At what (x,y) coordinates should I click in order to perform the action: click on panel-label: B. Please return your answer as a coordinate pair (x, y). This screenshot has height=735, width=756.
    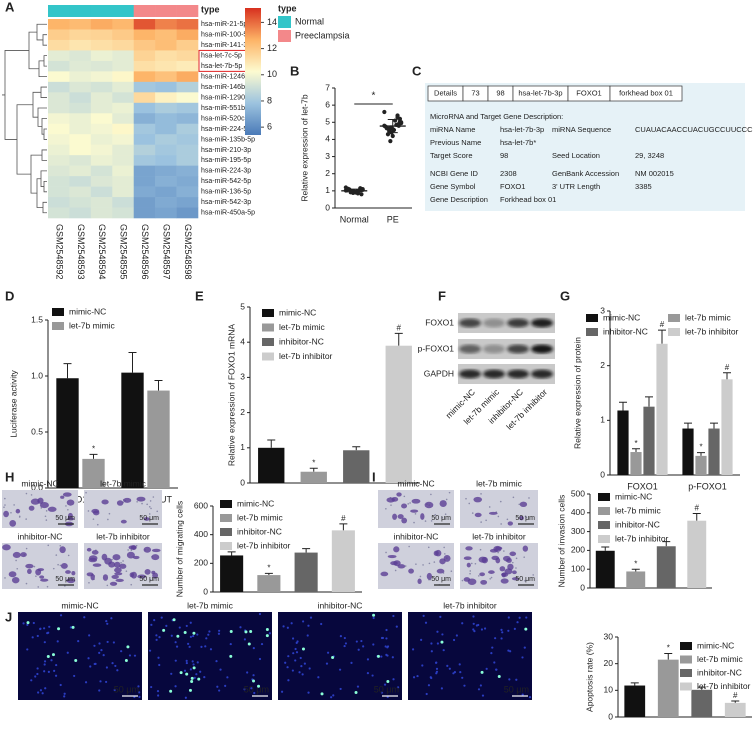
    Looking at the image, I should click on (294, 70).